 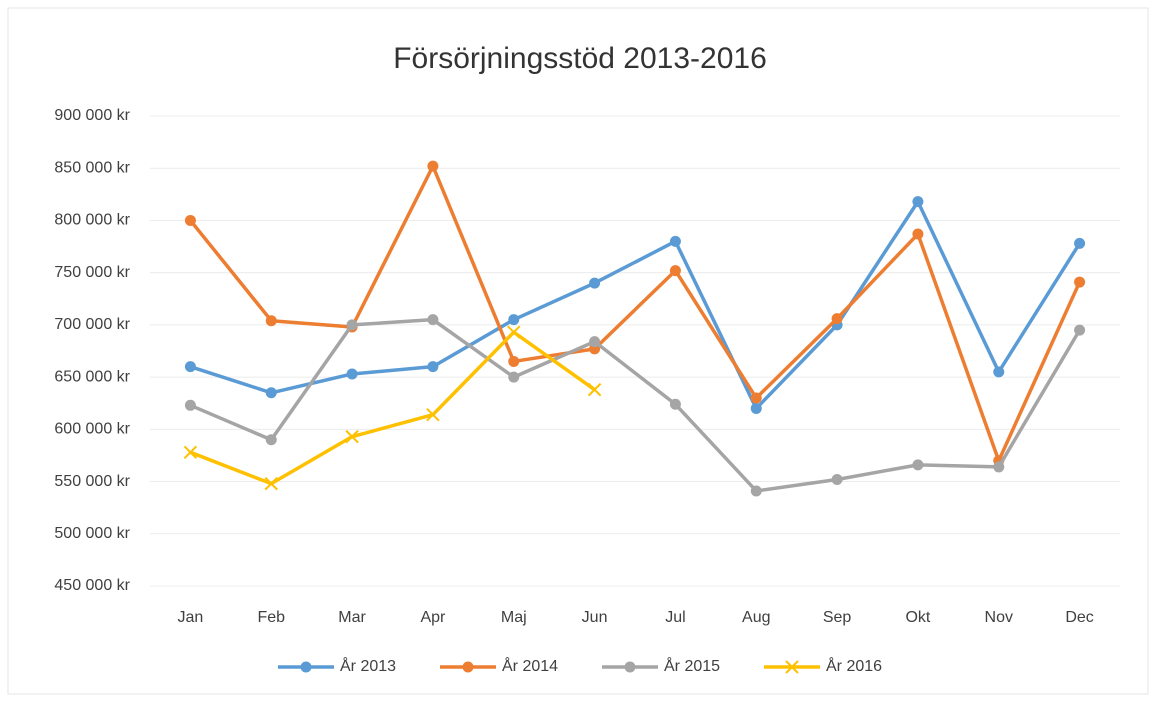 I want to click on x-tick-label: Apr, so click(x=433, y=617).